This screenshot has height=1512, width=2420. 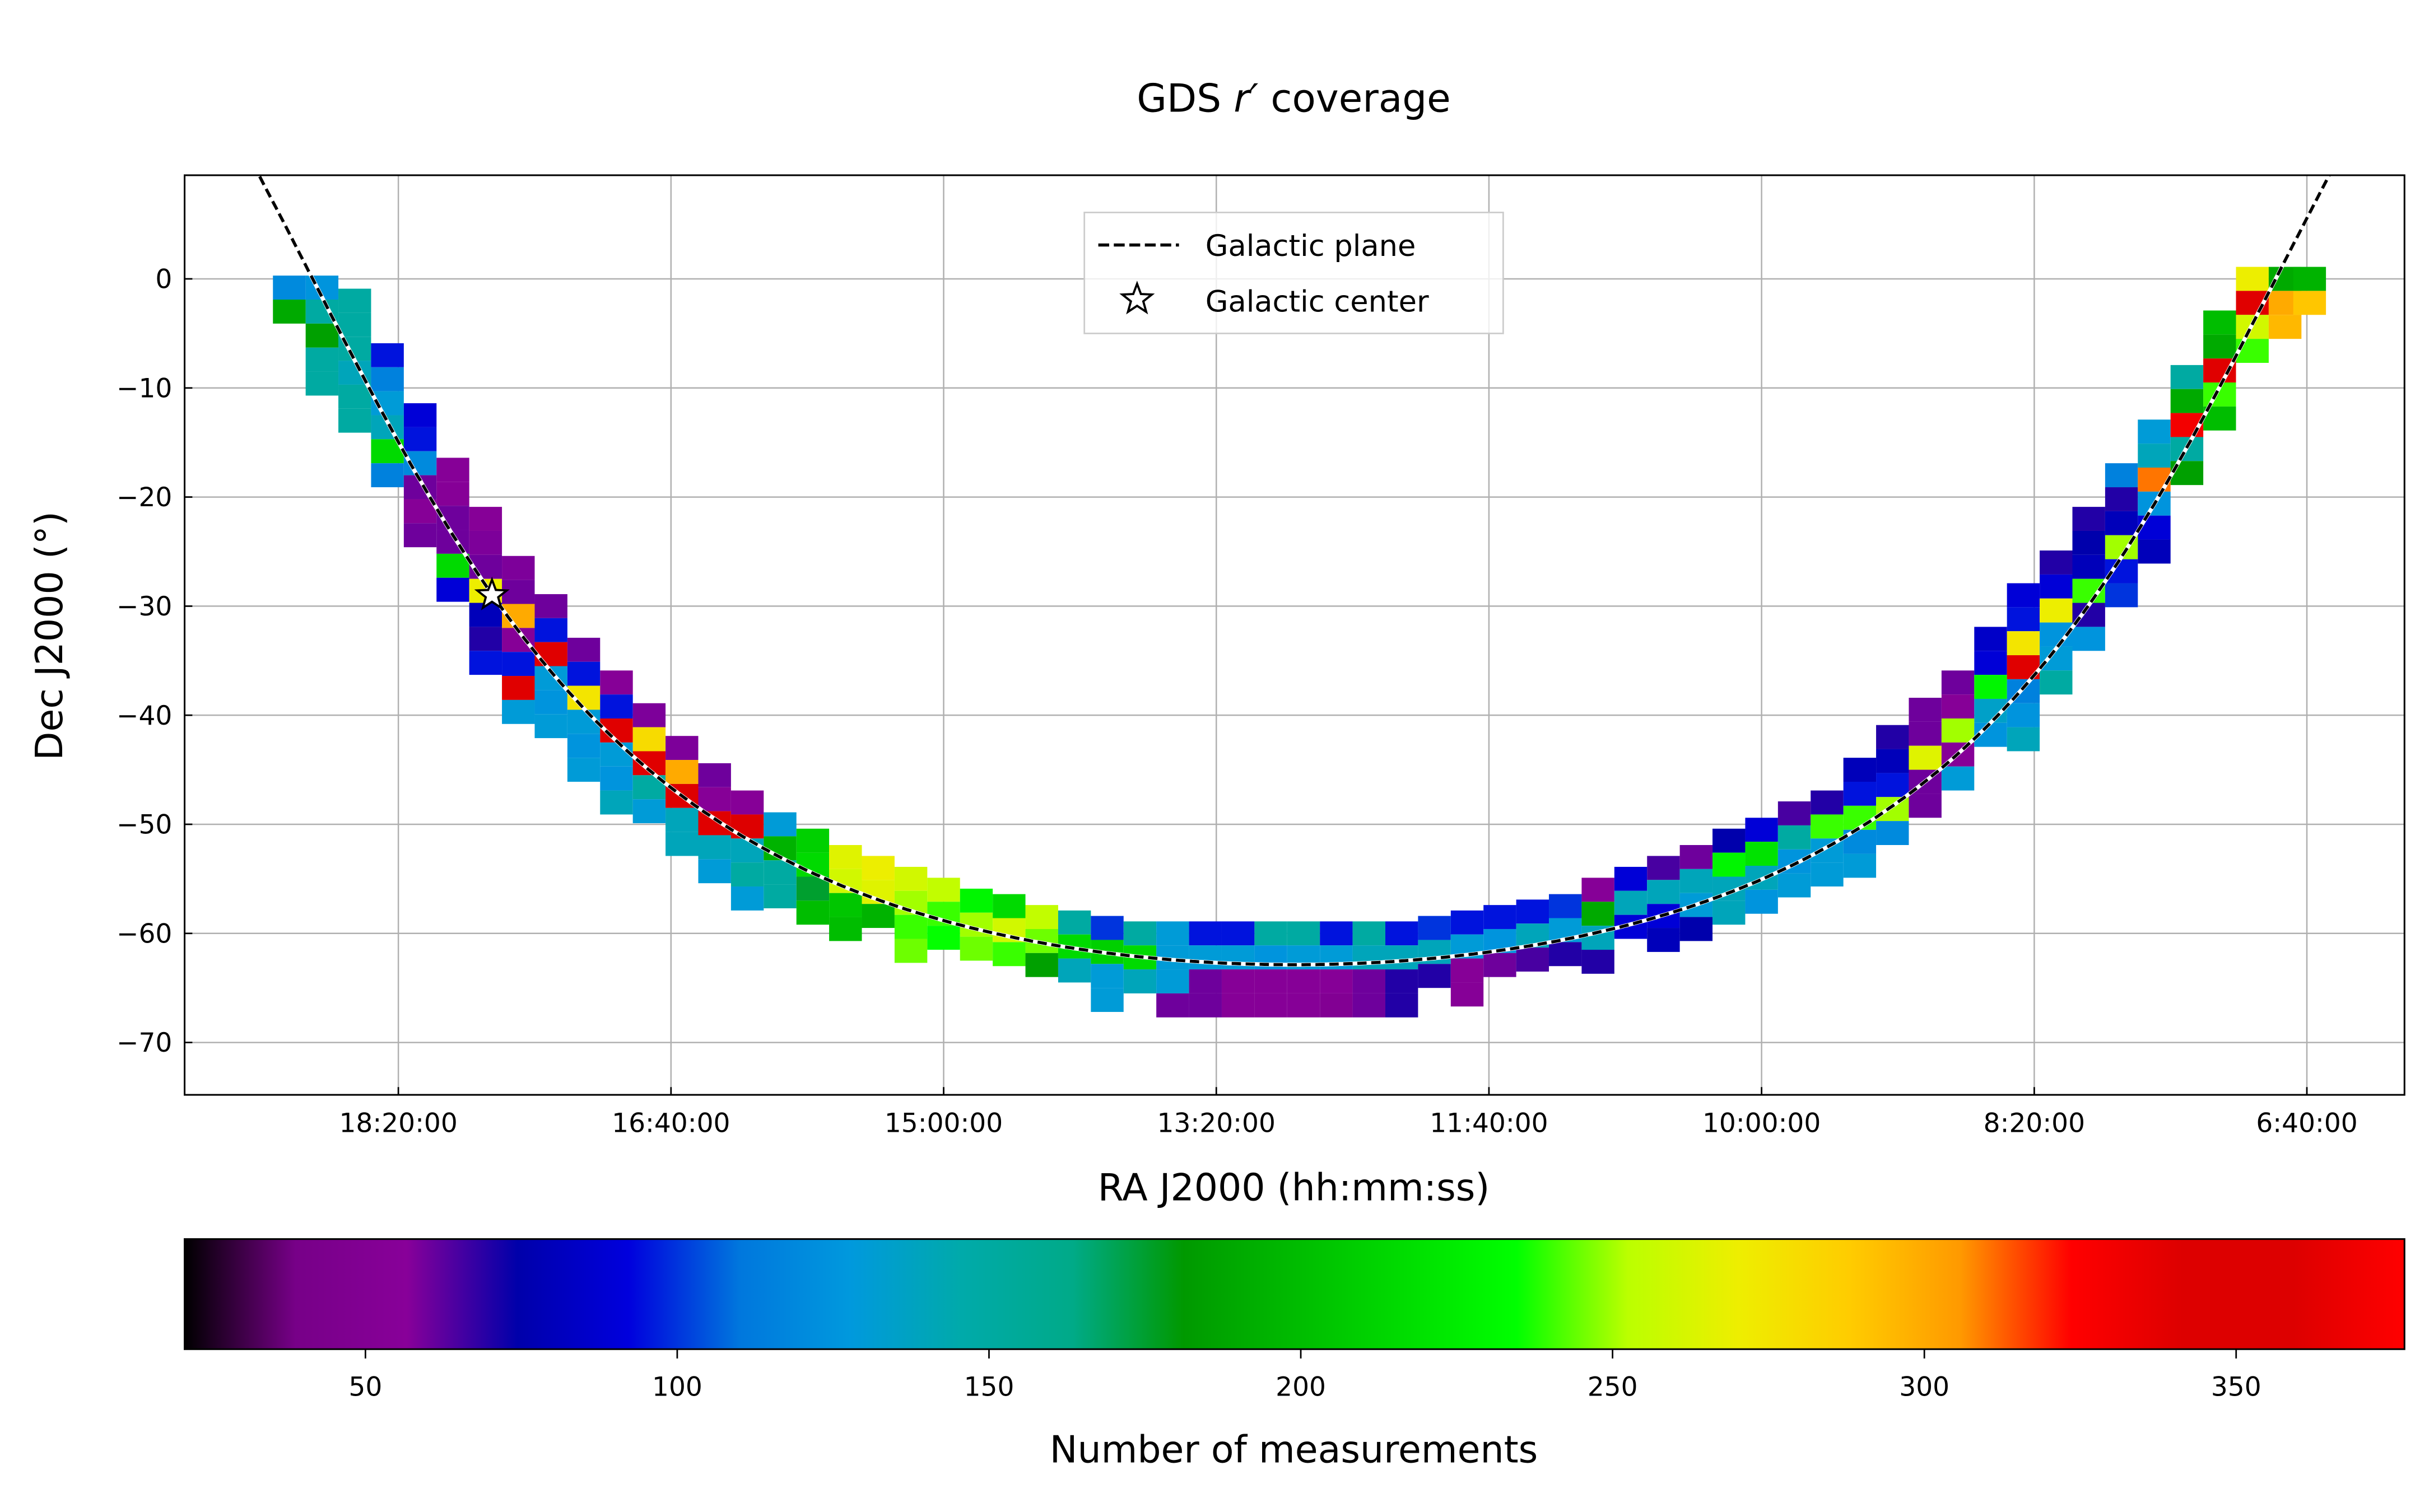 I want to click on colorbar-tick-label: 300, so click(x=1924, y=1387).